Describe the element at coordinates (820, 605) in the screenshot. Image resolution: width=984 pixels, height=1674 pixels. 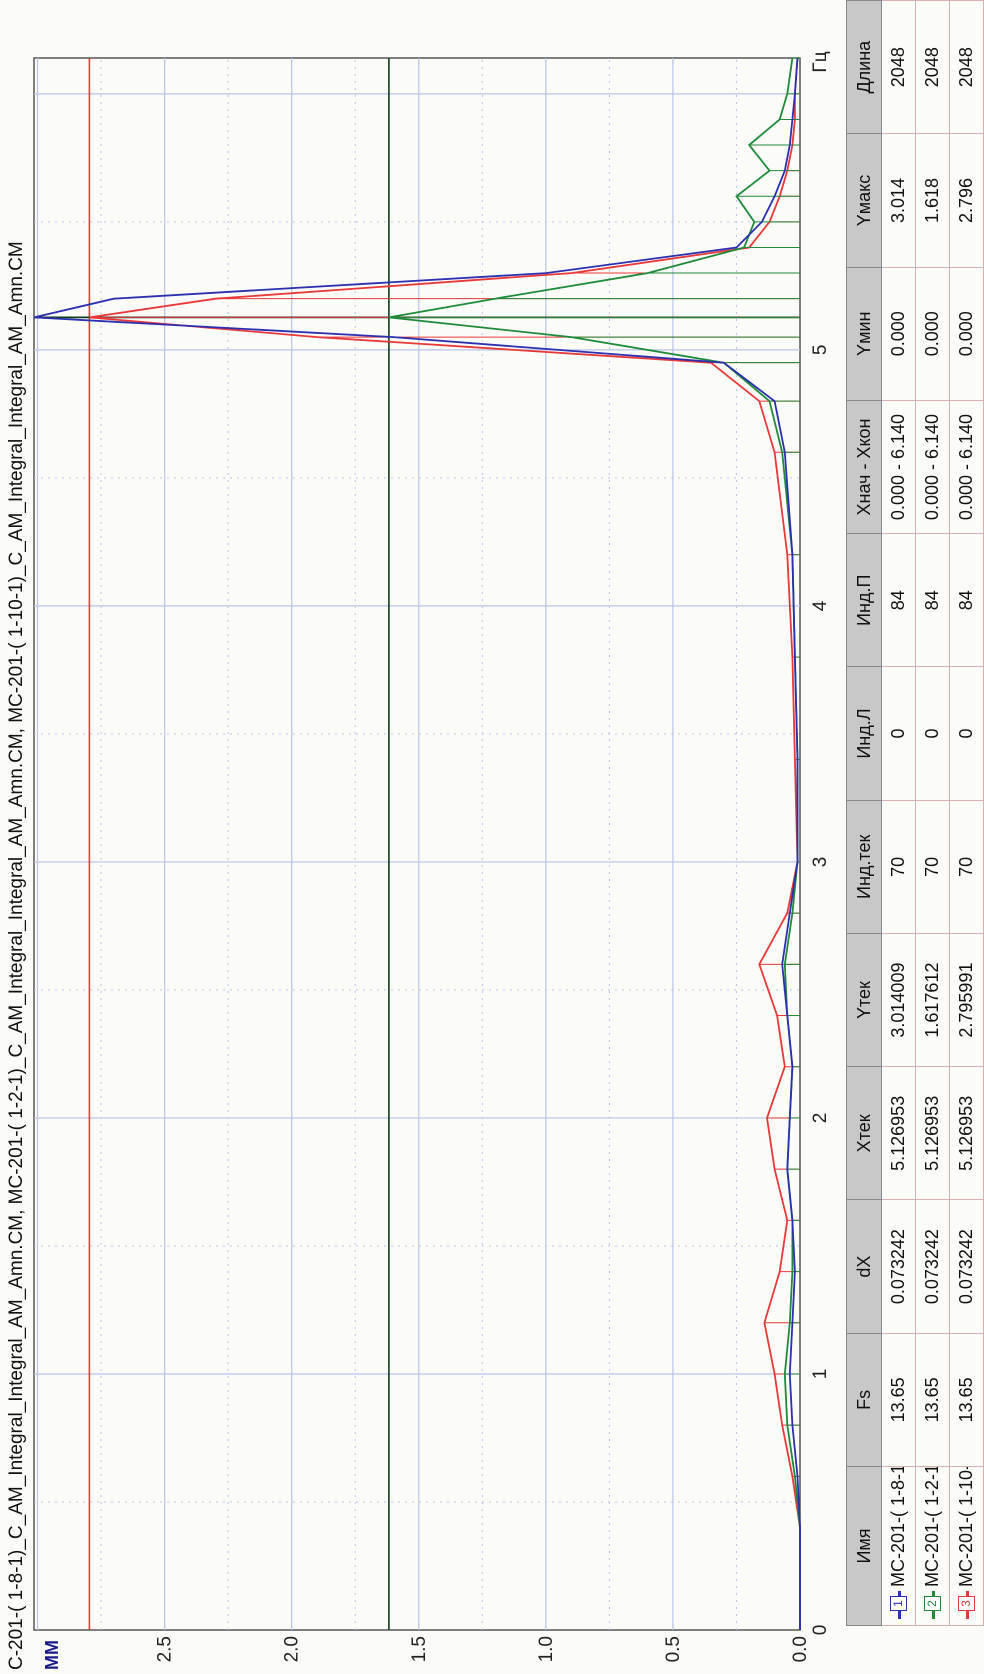
I see `x-tick-label: 4` at that location.